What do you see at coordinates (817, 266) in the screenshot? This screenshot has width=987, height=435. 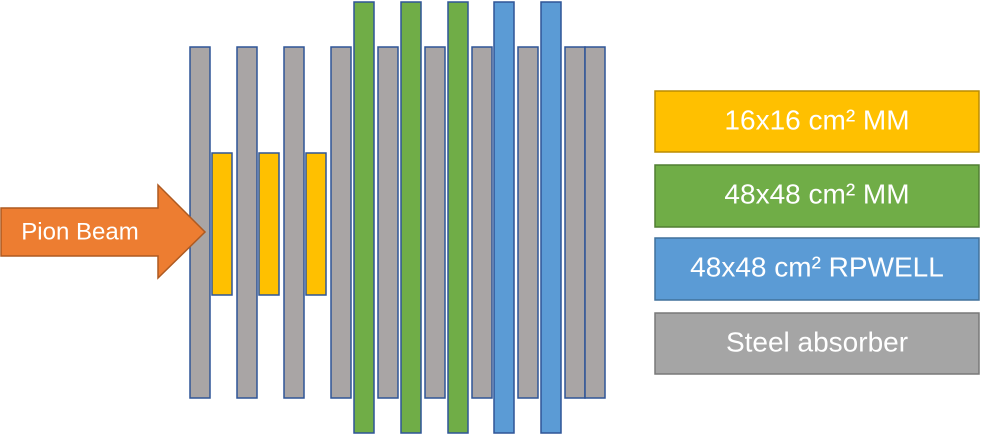 I see `legend-label: 48x48 cm² RPWELL` at bounding box center [817, 266].